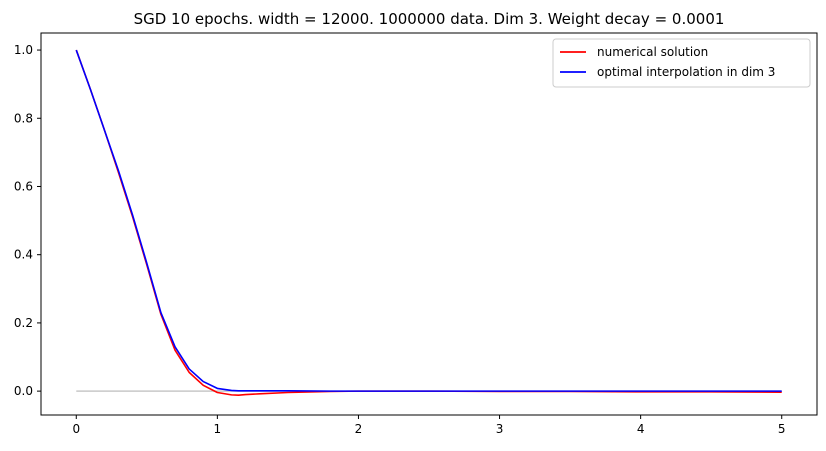 The height and width of the screenshot is (451, 826). Describe the element at coordinates (23, 323) in the screenshot. I see `y-tick-label: 0.2` at that location.